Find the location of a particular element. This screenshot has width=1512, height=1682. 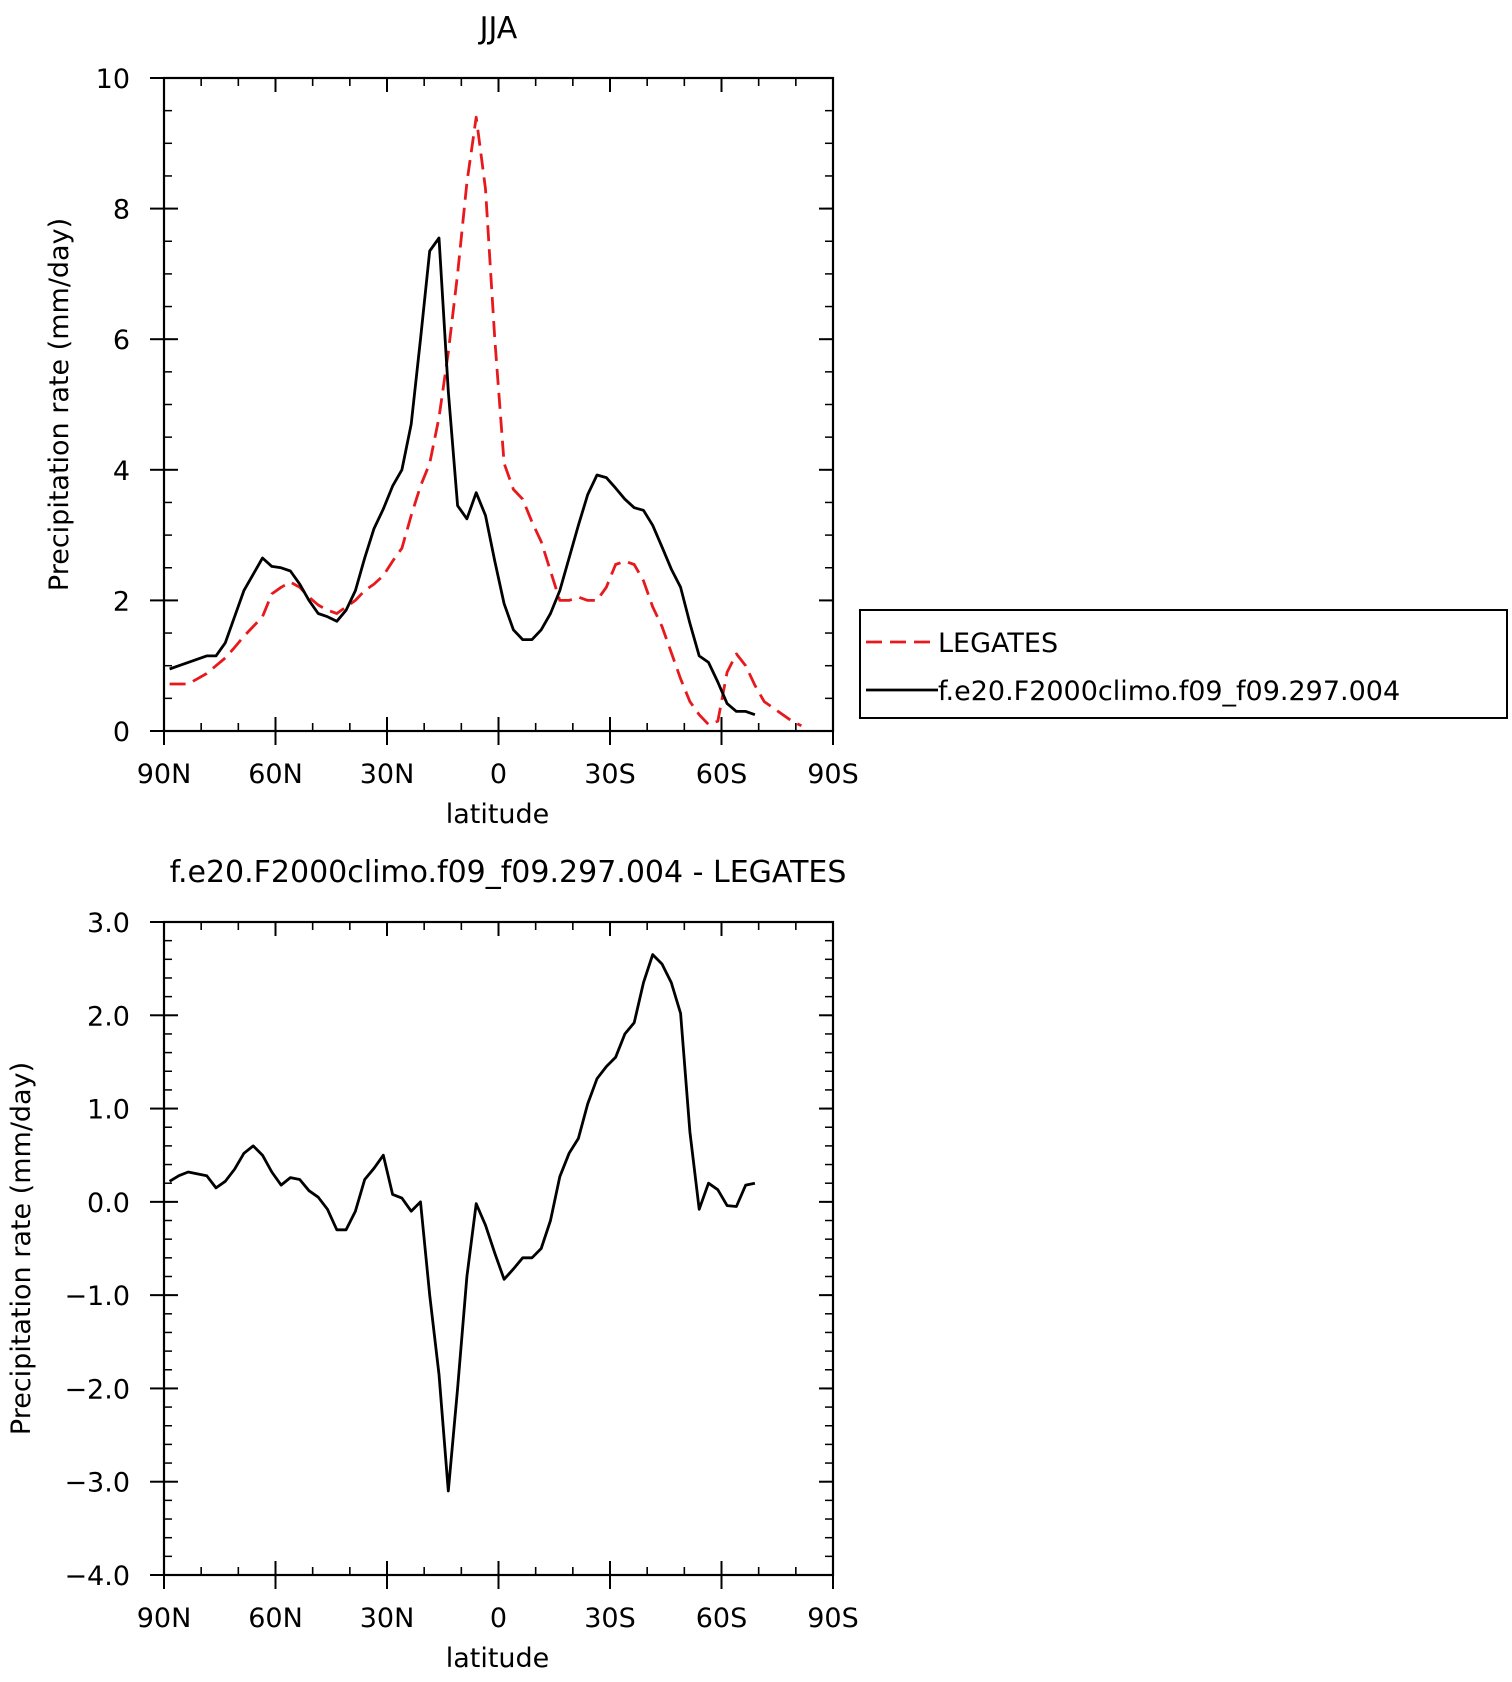

y-tick-label: 2 is located at coordinates (121, 601).